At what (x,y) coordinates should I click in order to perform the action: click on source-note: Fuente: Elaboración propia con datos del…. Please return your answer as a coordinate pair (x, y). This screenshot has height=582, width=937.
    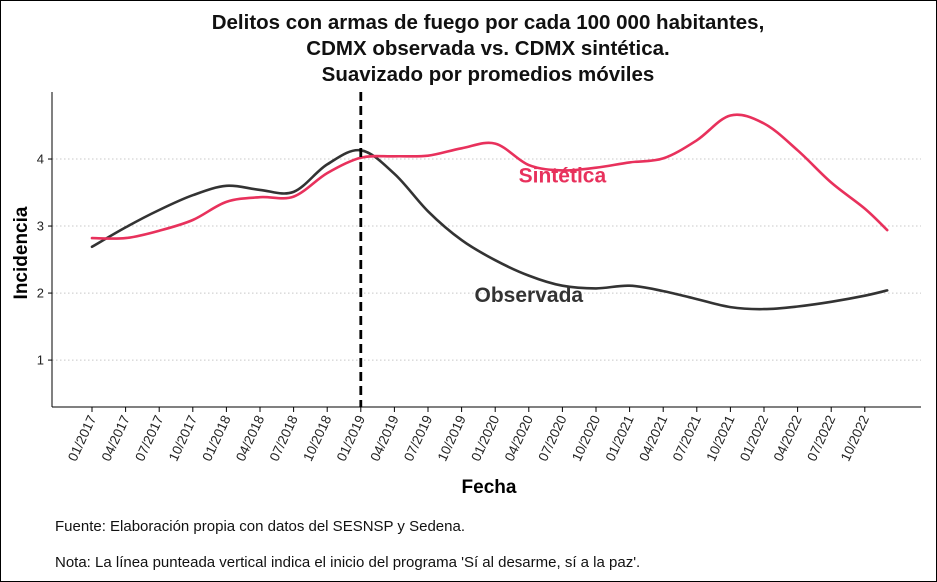
    Looking at the image, I should click on (260, 526).